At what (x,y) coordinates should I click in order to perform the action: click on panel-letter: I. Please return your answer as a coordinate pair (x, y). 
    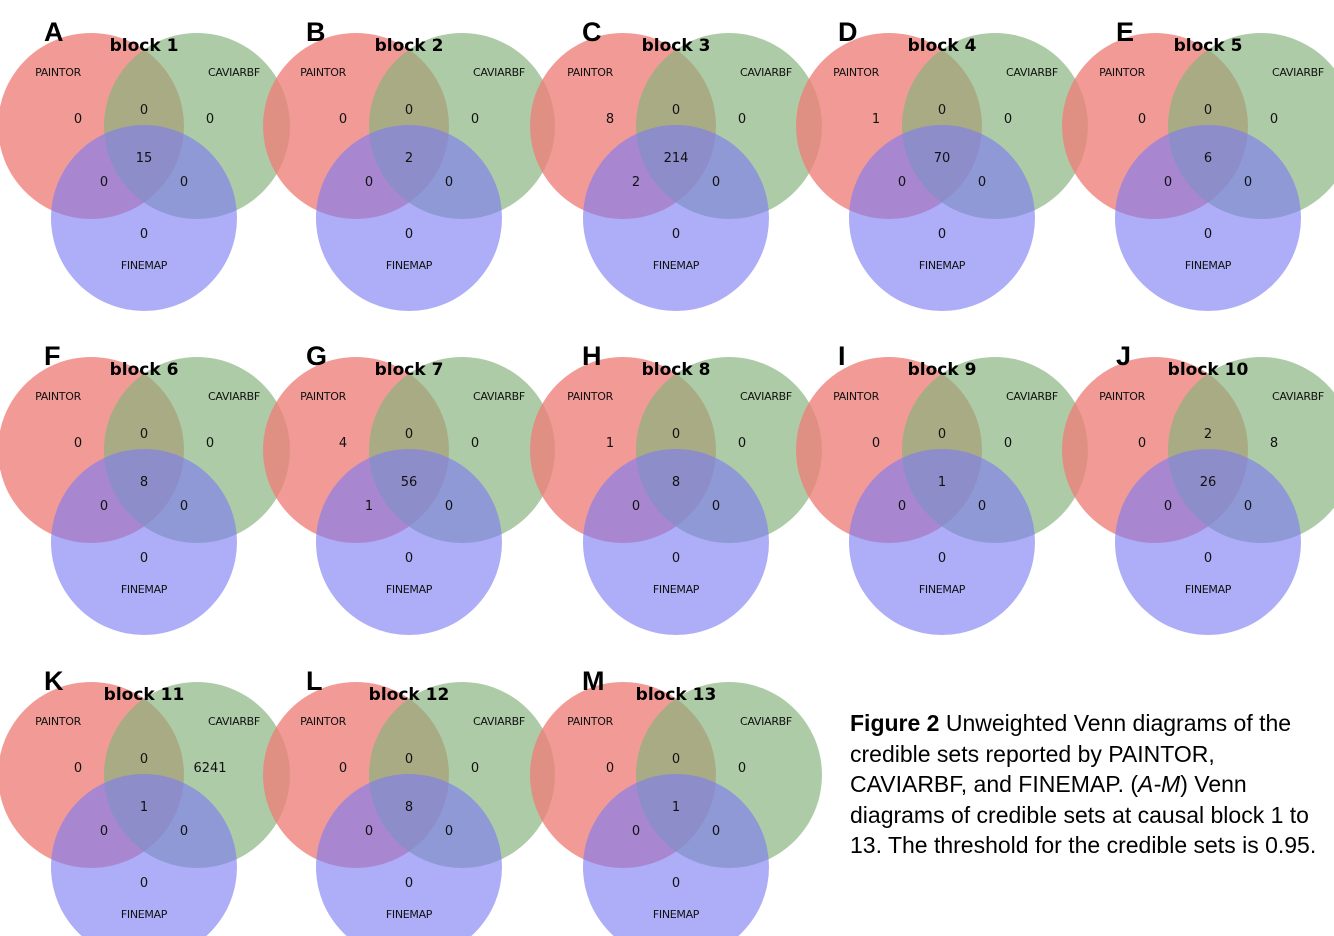
    Looking at the image, I should click on (842, 356).